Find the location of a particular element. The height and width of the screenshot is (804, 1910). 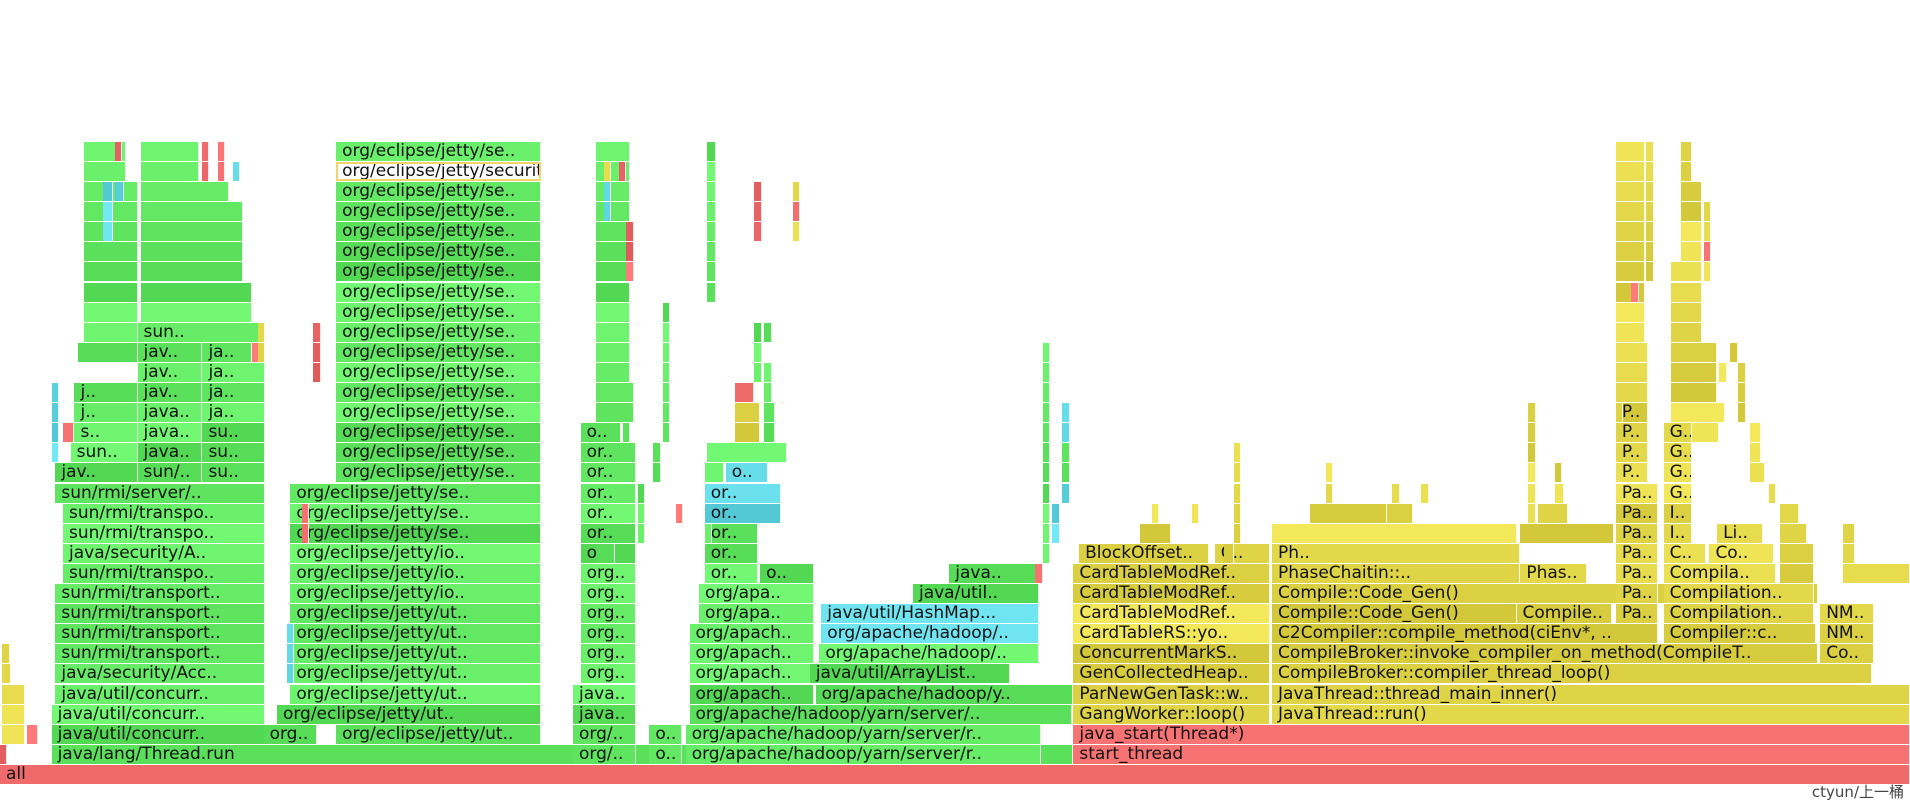

stack-frame: org/apa.. is located at coordinates (756, 614).